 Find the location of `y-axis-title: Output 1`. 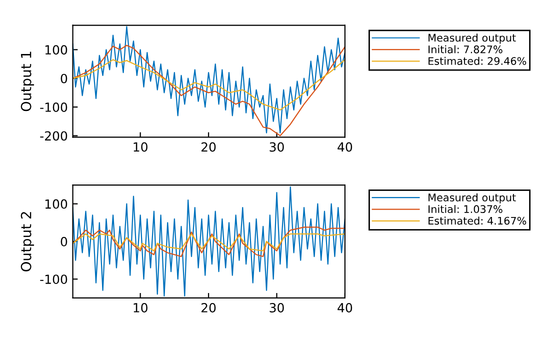

y-axis-title: Output 1 is located at coordinates (27, 82).